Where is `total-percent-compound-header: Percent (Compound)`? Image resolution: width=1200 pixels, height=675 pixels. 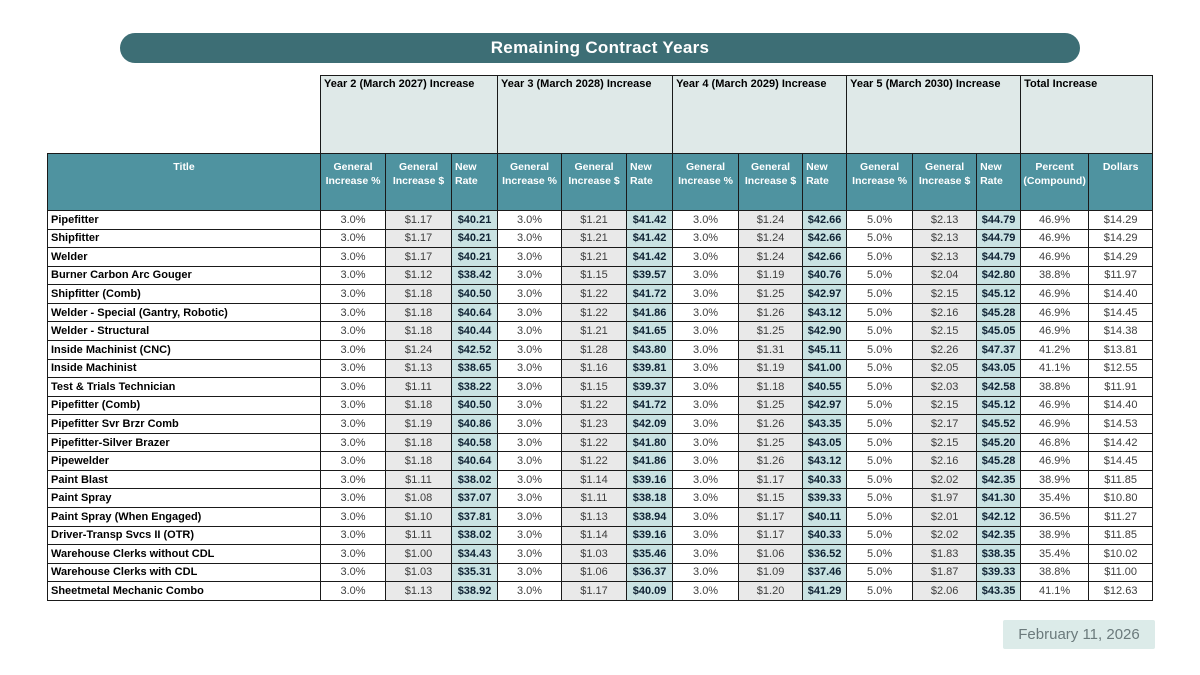
total-percent-compound-header: Percent (Compound) is located at coordinates (1055, 182).